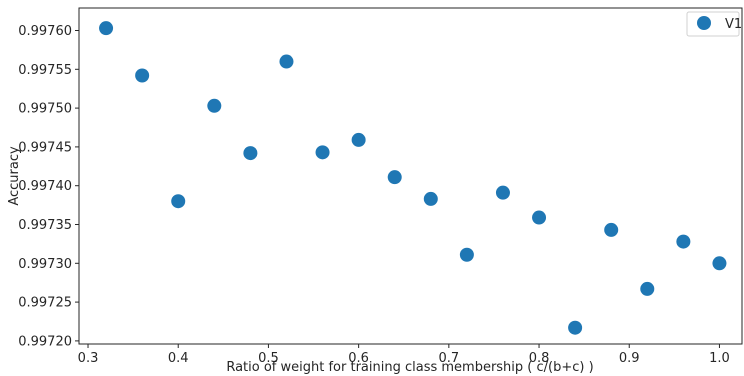 This screenshot has width=744, height=376. Describe the element at coordinates (45, 147) in the screenshot. I see `y-tick-label: 0.99745` at that location.